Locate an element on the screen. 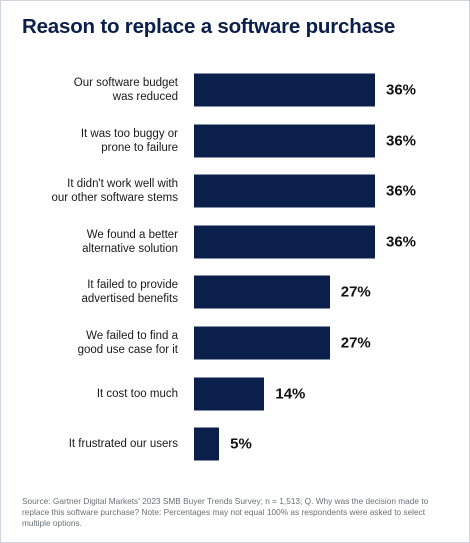 The image size is (470, 543). value-label: 5% is located at coordinates (241, 444).